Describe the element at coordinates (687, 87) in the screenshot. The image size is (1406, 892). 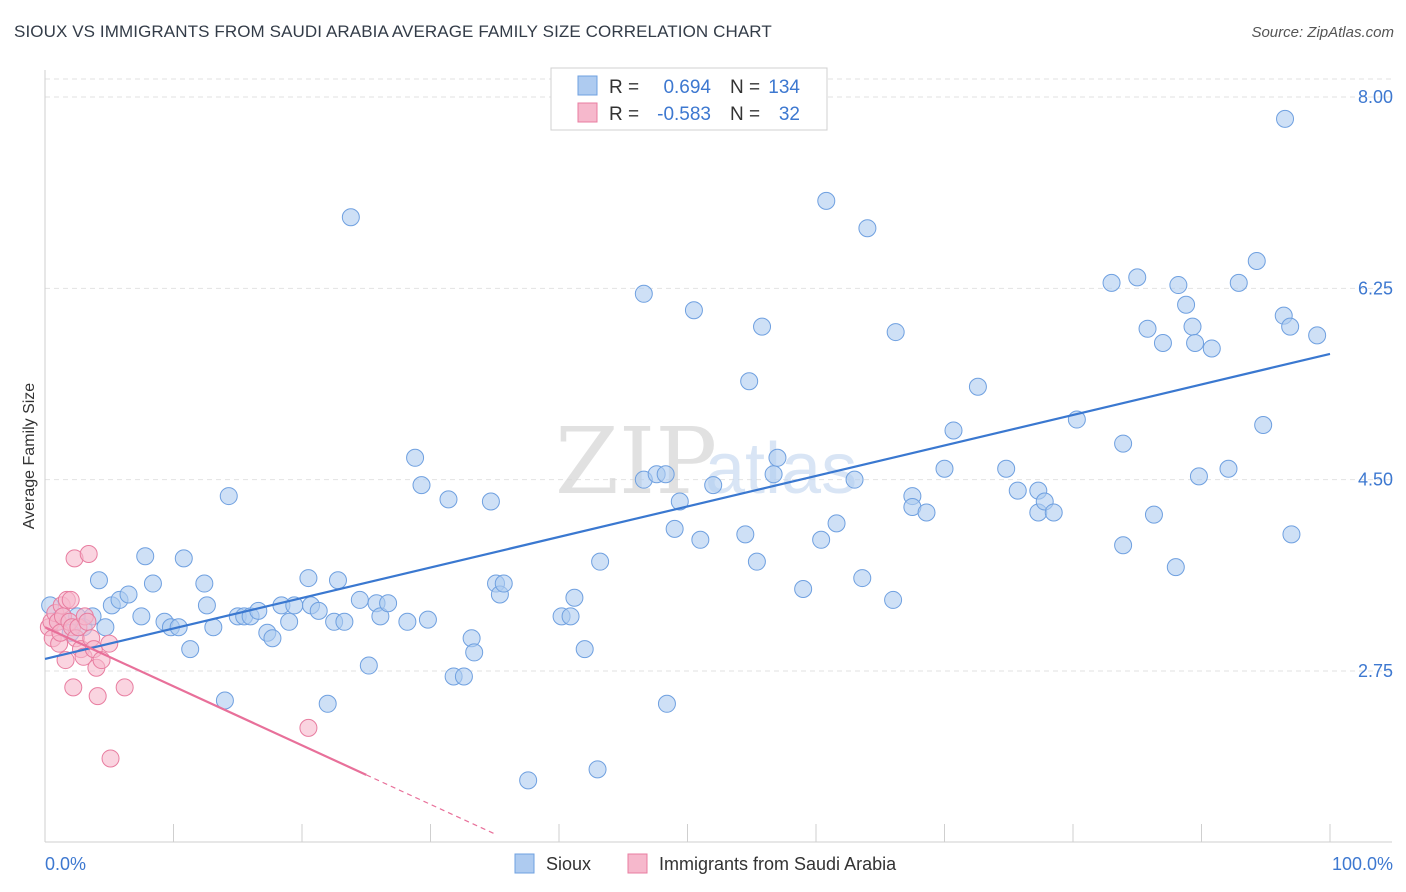
I see `legend-r-value: 0.694` at that location.